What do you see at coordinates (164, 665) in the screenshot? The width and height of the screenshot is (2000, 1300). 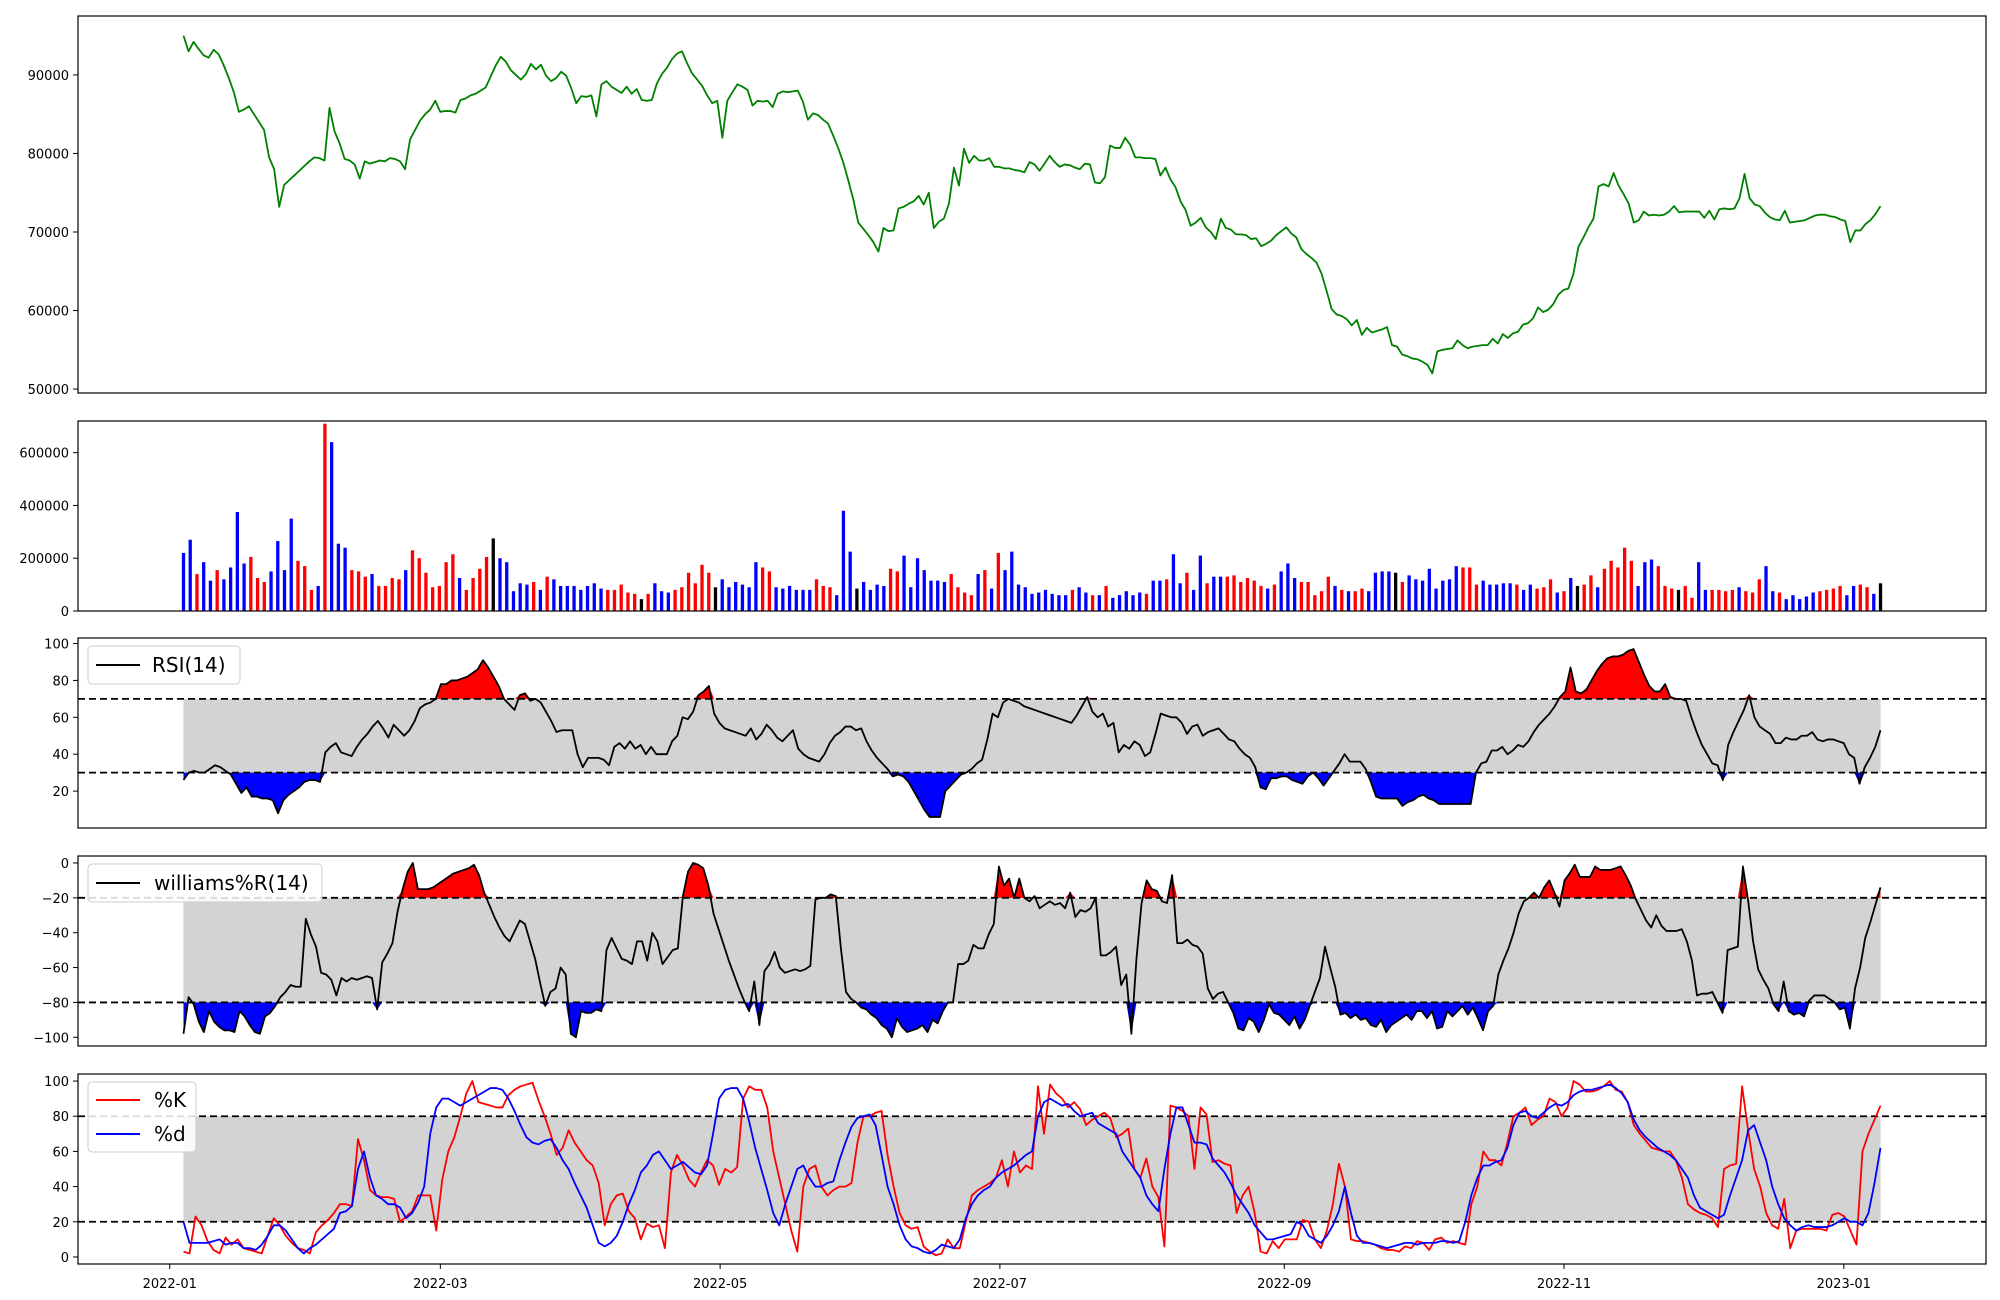 I see `rsi-legend-box` at bounding box center [164, 665].